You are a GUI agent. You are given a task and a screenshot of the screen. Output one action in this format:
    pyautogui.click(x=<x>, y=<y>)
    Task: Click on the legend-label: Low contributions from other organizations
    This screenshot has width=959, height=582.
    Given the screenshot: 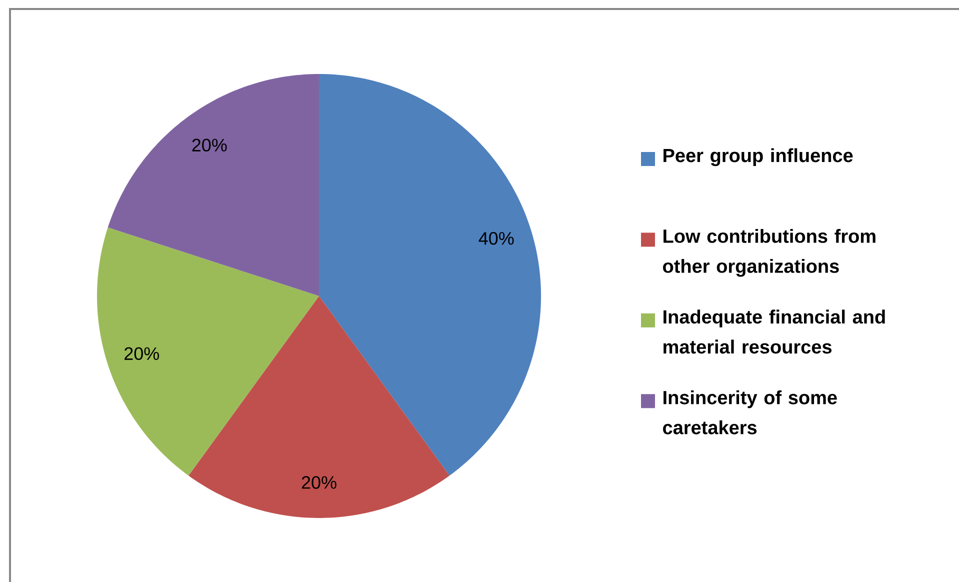 What is the action you would take?
    pyautogui.click(x=769, y=252)
    